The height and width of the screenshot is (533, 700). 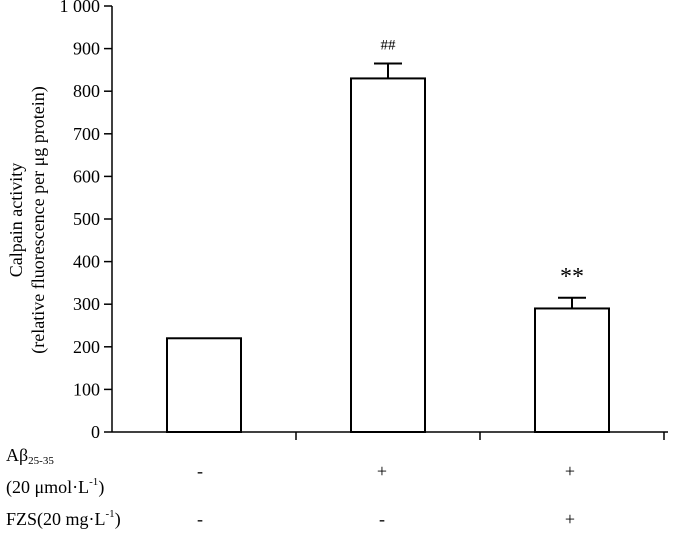 What do you see at coordinates (570, 519) in the screenshot?
I see `fzs-sign-fzs: +` at bounding box center [570, 519].